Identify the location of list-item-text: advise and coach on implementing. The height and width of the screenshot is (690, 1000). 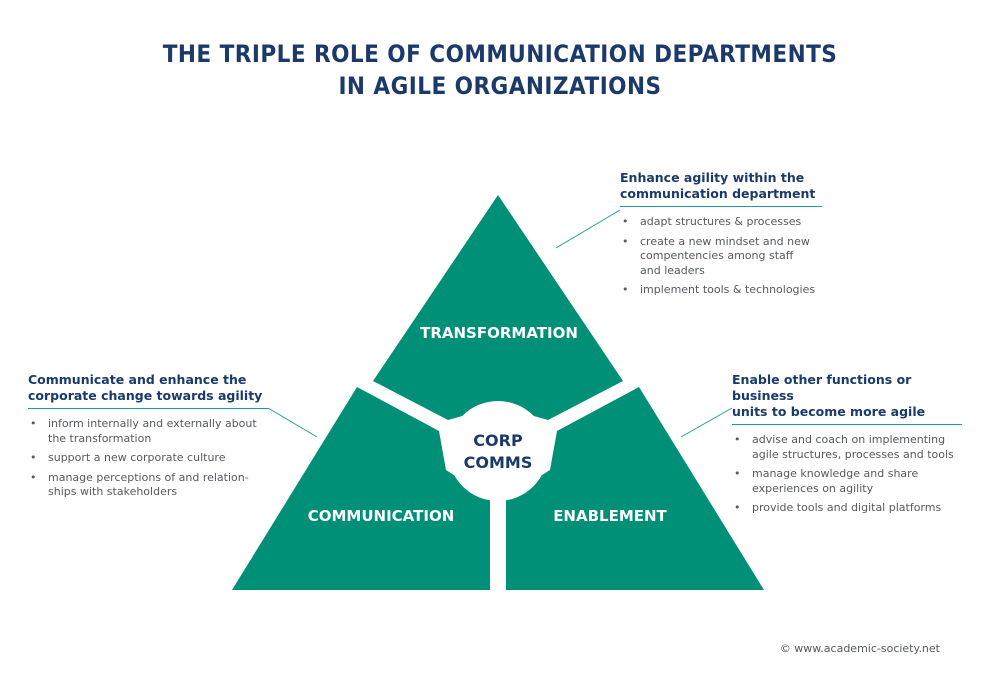
(849, 439).